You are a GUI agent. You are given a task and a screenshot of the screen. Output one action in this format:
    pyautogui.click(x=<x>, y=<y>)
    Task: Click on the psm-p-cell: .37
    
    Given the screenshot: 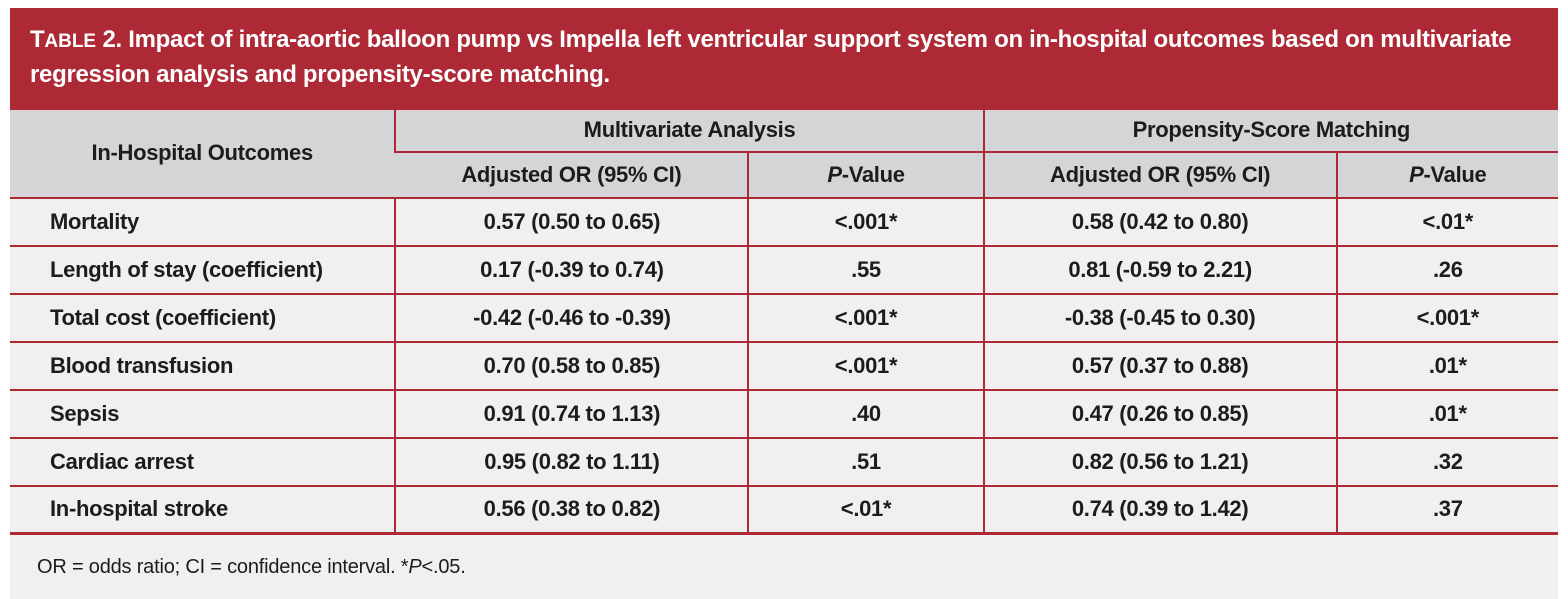 What is the action you would take?
    pyautogui.click(x=1446, y=510)
    